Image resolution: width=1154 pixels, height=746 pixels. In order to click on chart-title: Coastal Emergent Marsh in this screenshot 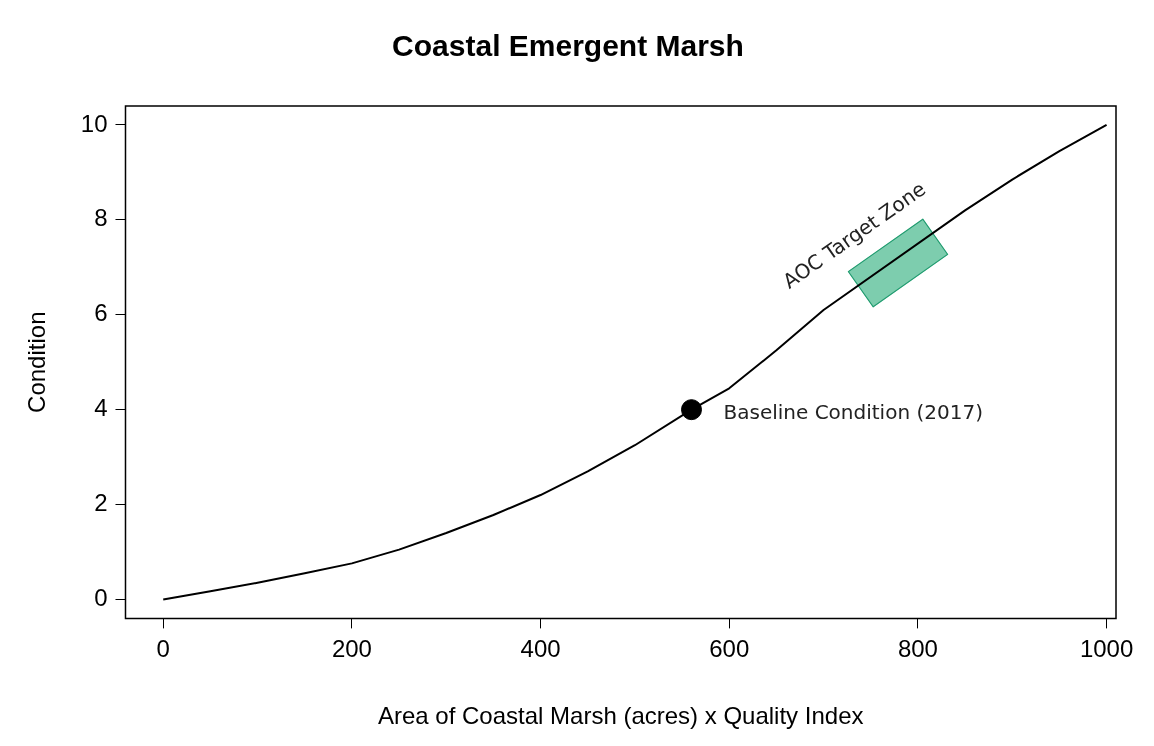, I will do `click(568, 46)`.